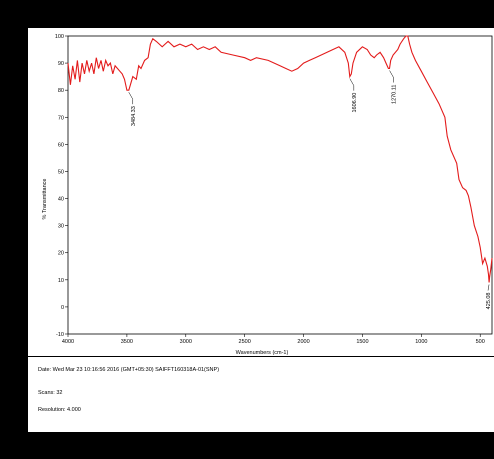 Image resolution: width=494 pixels, height=459 pixels. Describe the element at coordinates (61, 281) in the screenshot. I see `y-tick-label: 10` at that location.